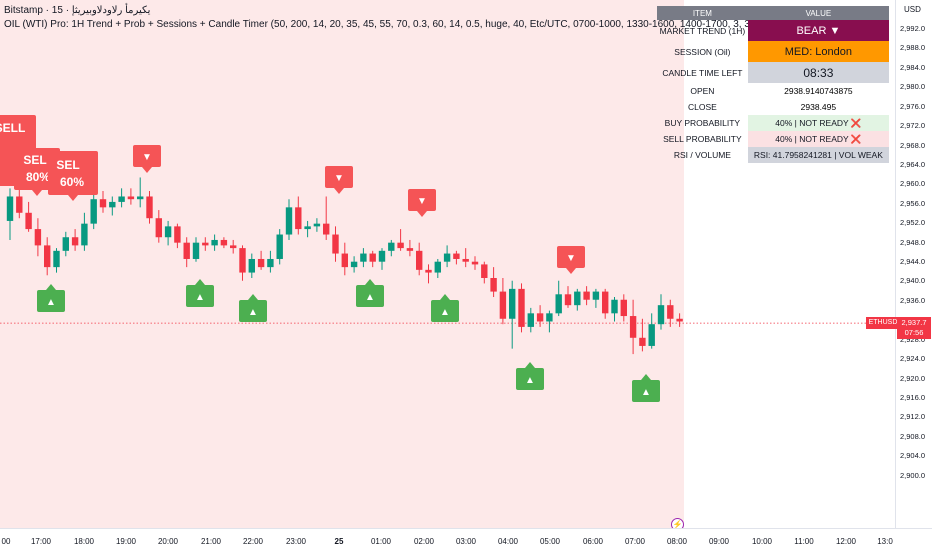  Describe the element at coordinates (883, 323) in the screenshot. I see `symbol-price-tag: ETHUSD` at that location.